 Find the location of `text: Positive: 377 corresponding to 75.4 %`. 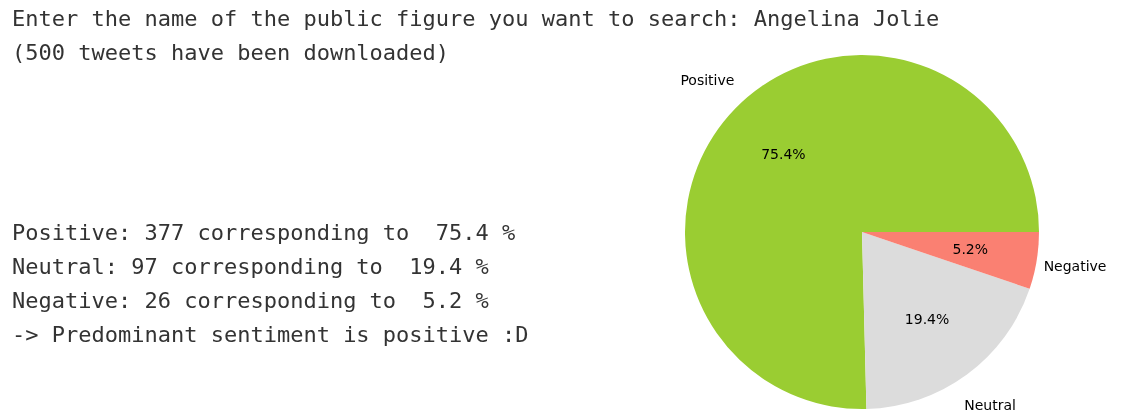

text: Positive: 377 corresponding to 75.4 % is located at coordinates (264, 233).